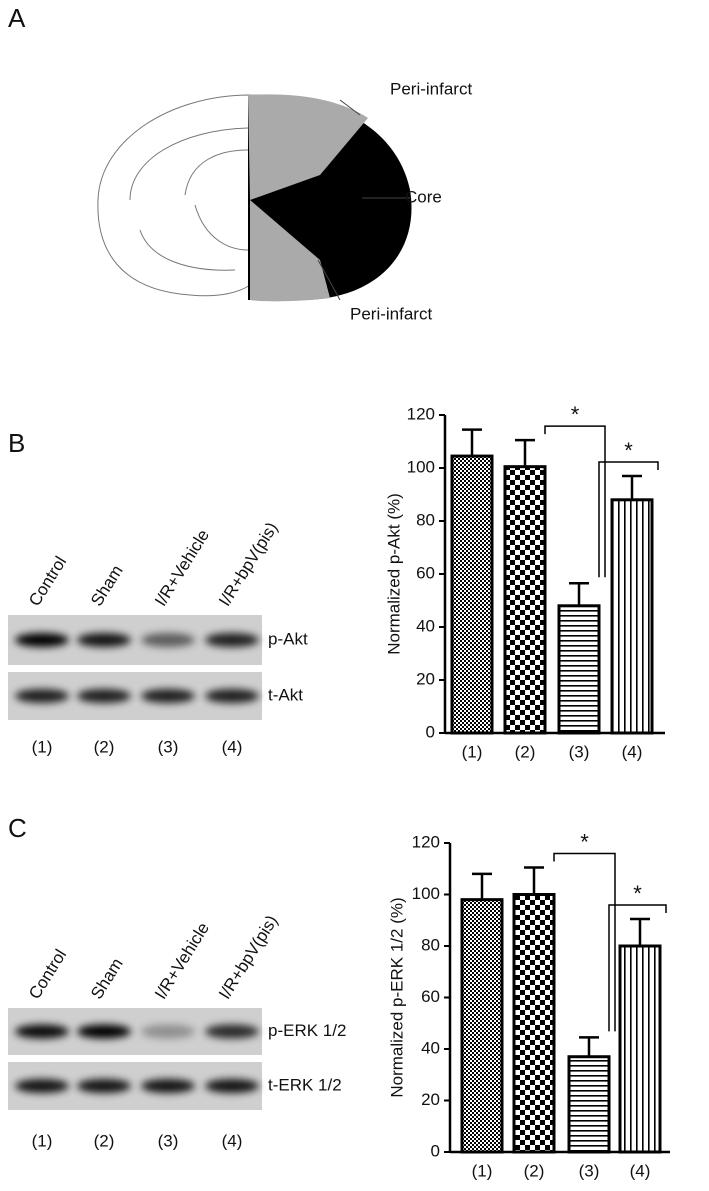 This screenshot has height=1191, width=709. What do you see at coordinates (288, 638) in the screenshot?
I see `band-label: p-Akt` at bounding box center [288, 638].